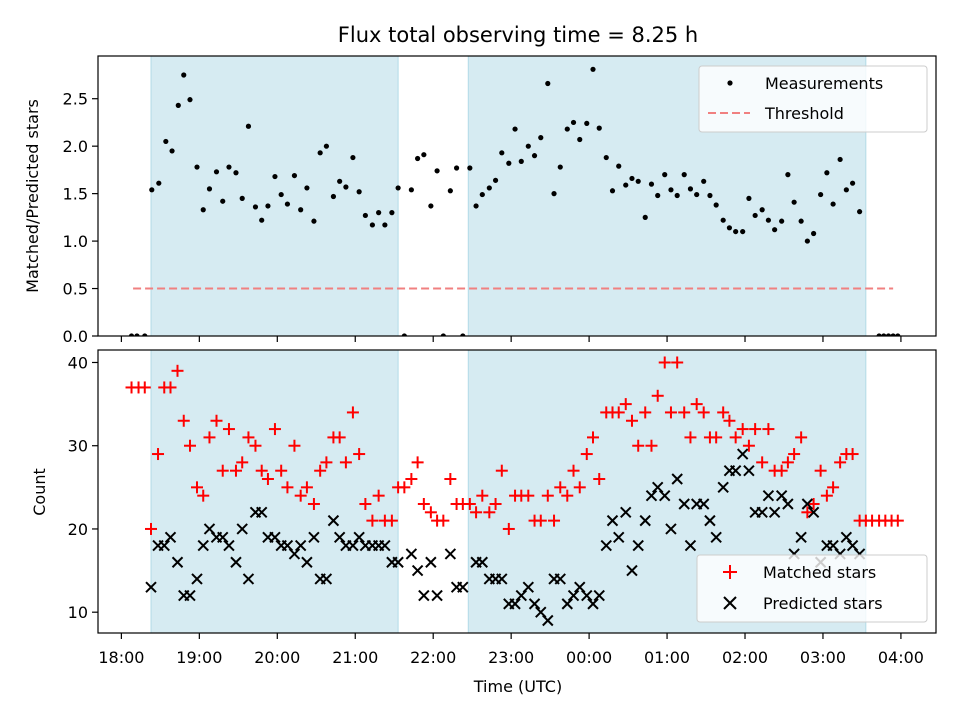  I want to click on ratio-y-tick-label-0: 0.0, so click(75, 336).